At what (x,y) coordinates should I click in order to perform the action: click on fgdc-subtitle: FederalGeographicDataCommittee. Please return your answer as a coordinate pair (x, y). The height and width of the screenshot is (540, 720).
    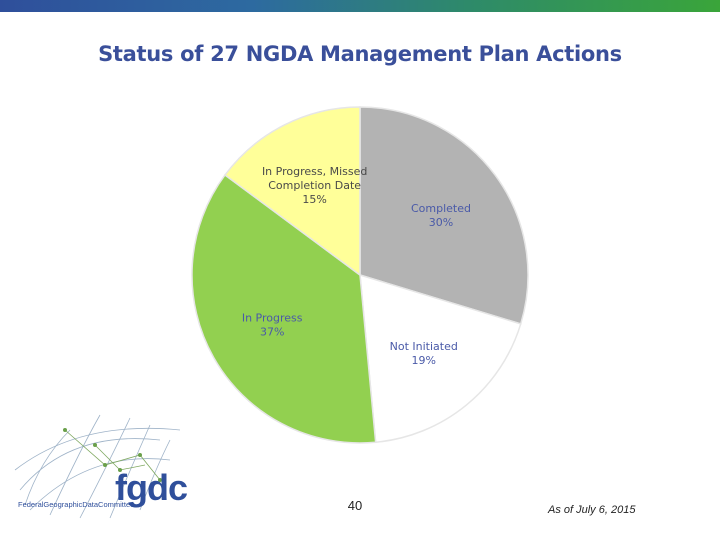
    Looking at the image, I should click on (76, 504).